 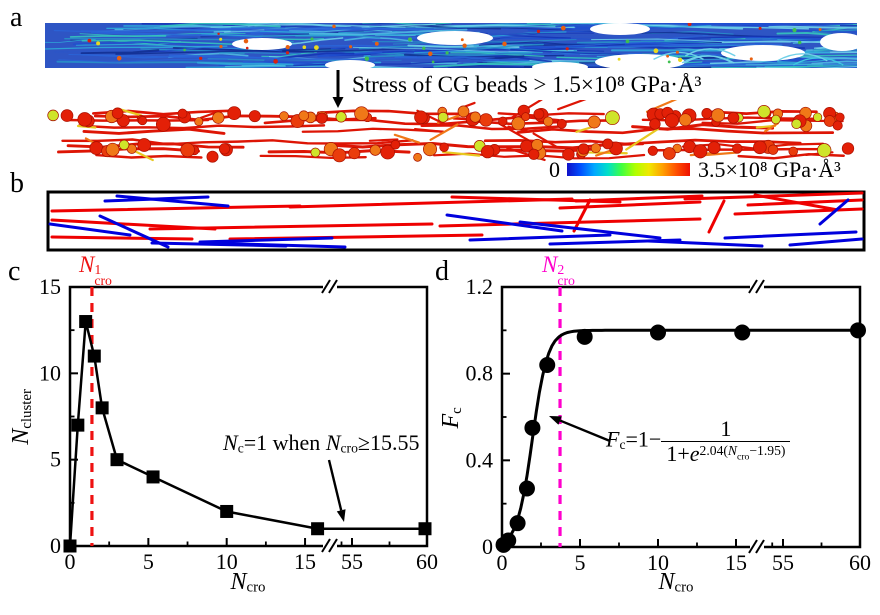 I want to click on panel-c-label: c, so click(x=14, y=271).